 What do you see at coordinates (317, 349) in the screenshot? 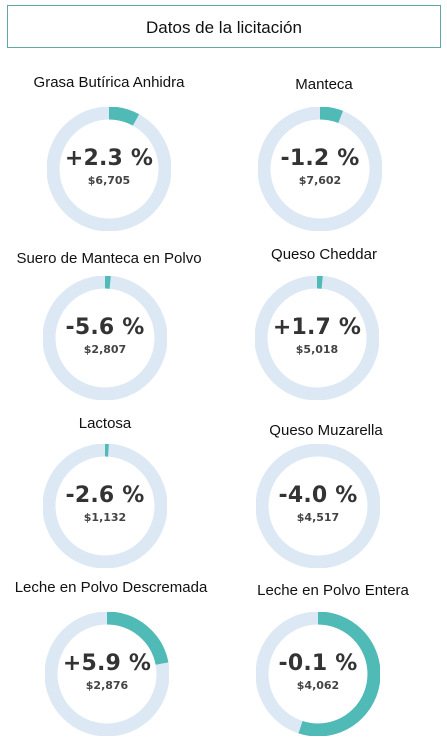
I see `price-value: $5,018` at bounding box center [317, 349].